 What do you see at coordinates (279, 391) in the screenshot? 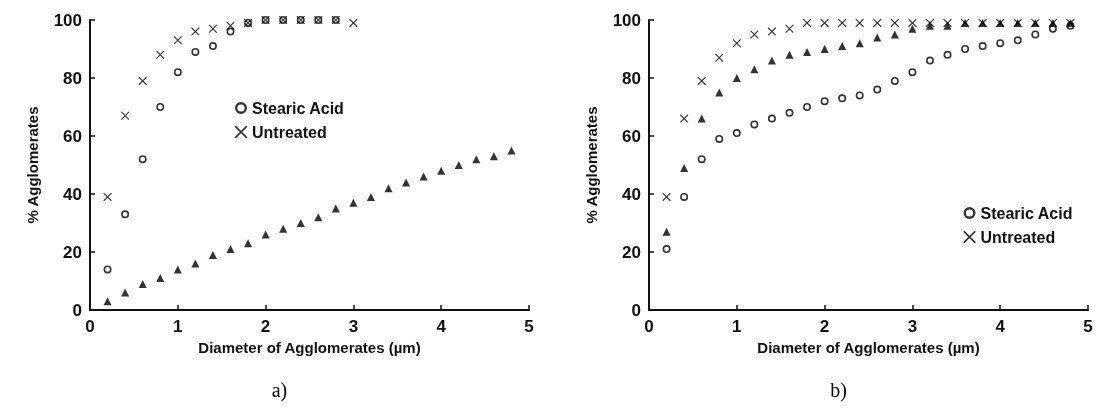
I see `text: a)` at bounding box center [279, 391].